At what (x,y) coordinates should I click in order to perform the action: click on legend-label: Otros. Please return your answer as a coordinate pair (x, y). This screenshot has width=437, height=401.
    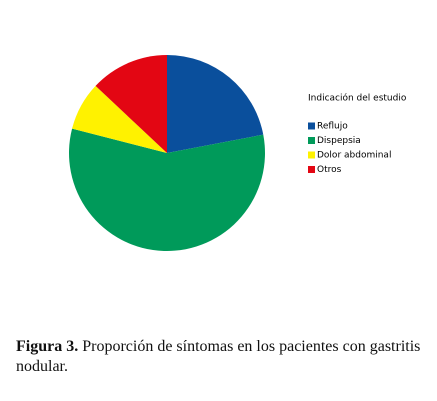
    Looking at the image, I should click on (329, 170).